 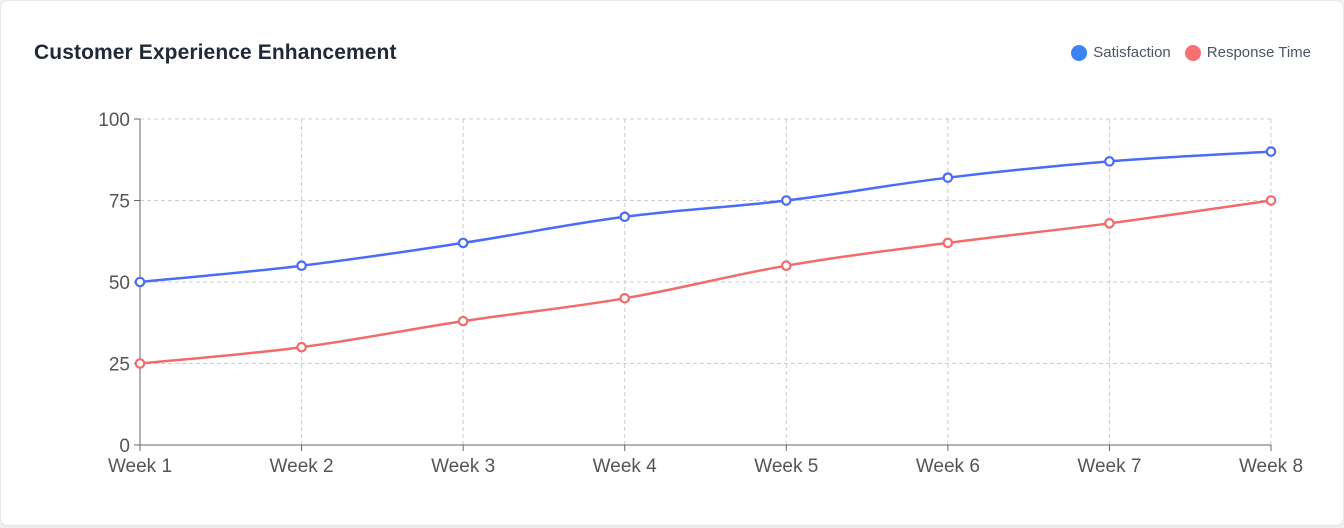 I want to click on chart-legend: Satisfaction Response Time, so click(x=1191, y=52).